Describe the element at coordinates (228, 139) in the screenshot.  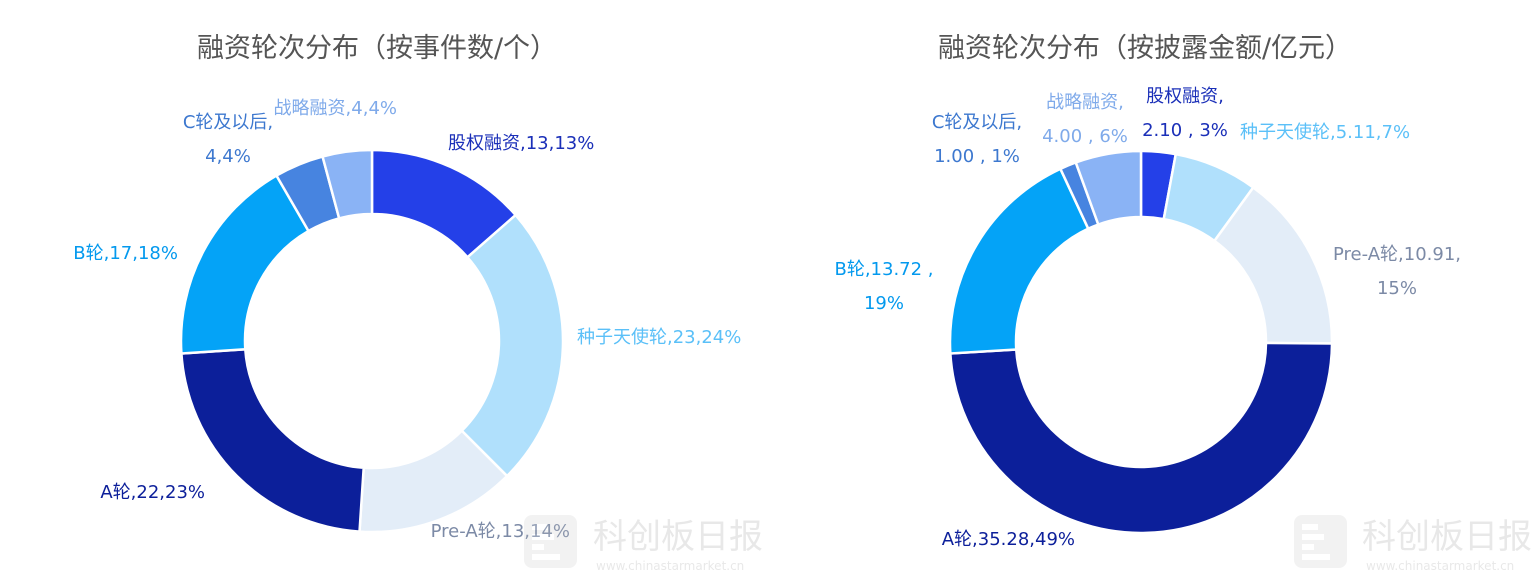
I see `data-label-0-5: C轮及以后, 4,4%` at that location.